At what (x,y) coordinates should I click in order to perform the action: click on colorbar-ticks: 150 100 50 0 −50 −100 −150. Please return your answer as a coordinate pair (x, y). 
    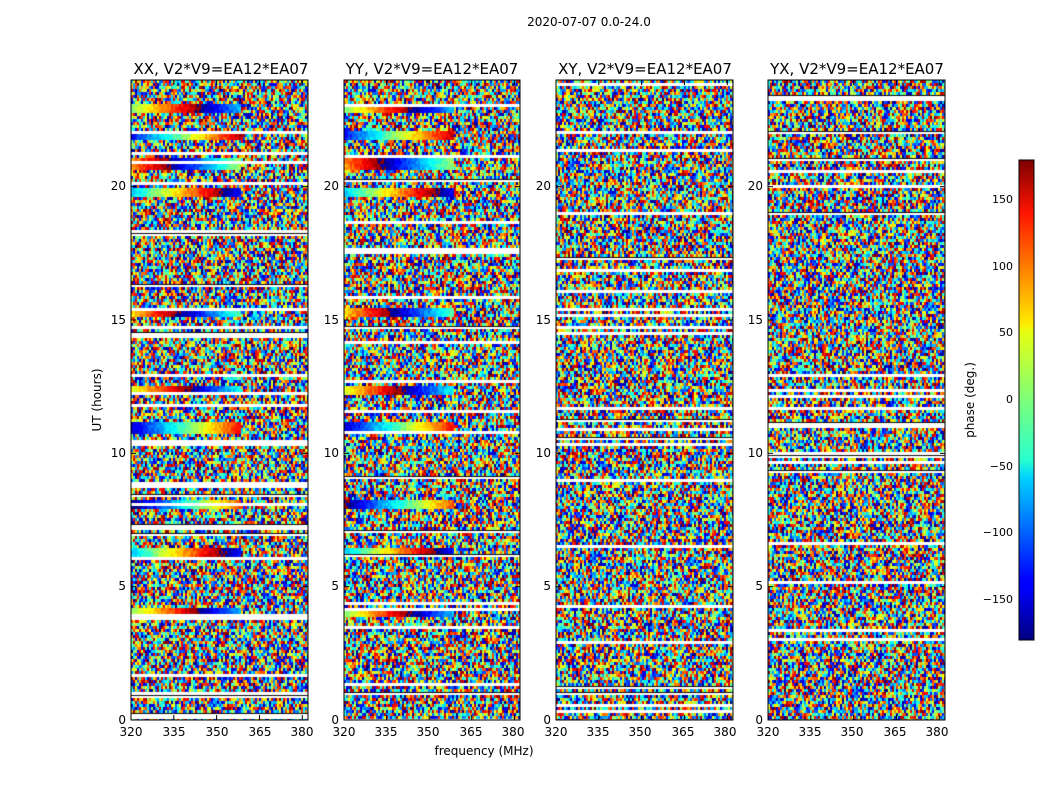
    Looking at the image, I should click on (998, 399).